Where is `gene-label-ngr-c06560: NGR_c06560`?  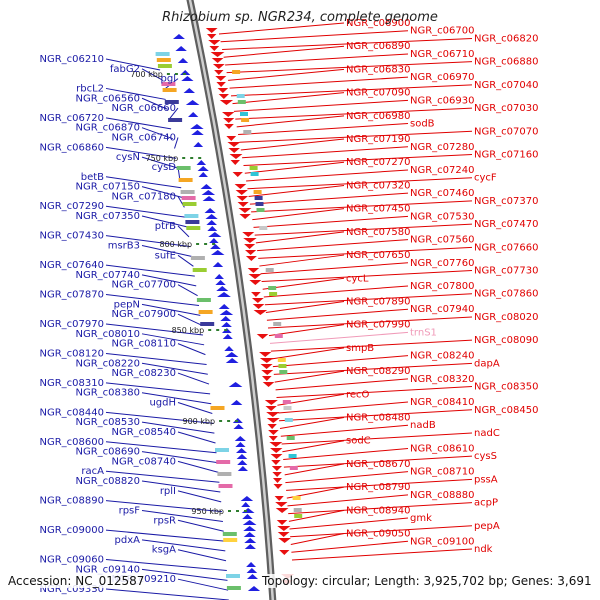
gene-label-ngr-c06560: NGR_c06560 is located at coordinates (108, 98).